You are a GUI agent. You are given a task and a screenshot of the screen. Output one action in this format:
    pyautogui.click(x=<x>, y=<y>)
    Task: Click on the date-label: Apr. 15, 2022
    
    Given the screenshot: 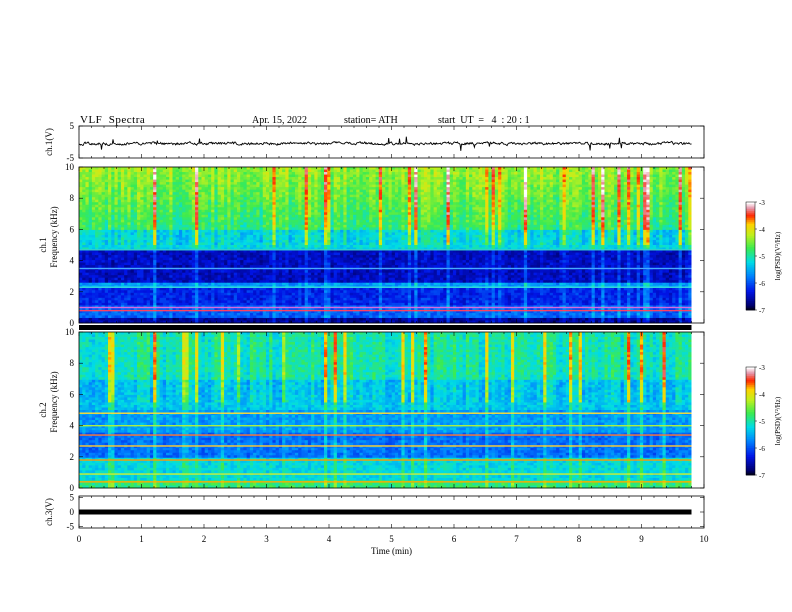 What is the action you would take?
    pyautogui.click(x=279, y=120)
    